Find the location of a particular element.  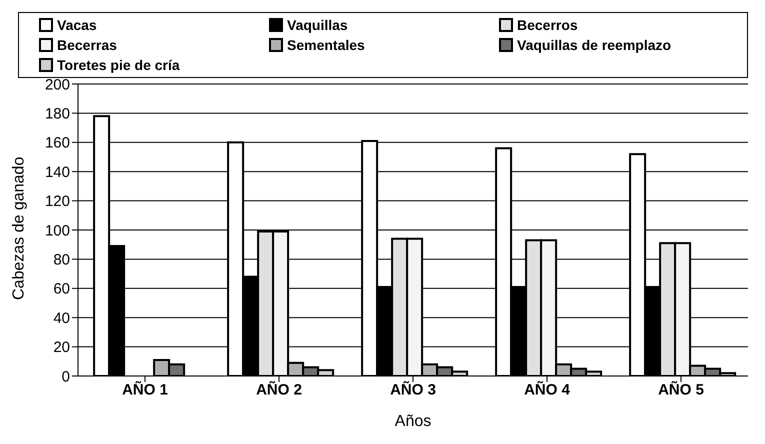

legend-label: Becerros is located at coordinates (547, 25).